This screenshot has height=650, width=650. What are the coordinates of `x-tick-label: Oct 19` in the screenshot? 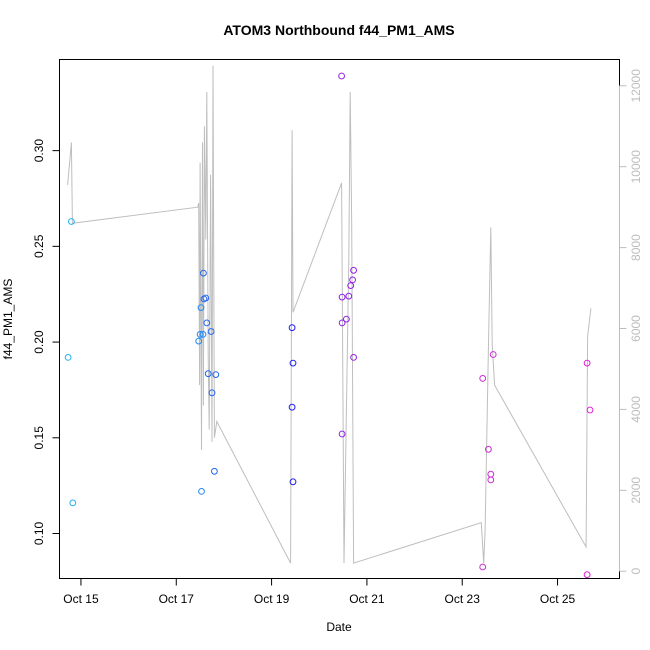 It's located at (272, 599).